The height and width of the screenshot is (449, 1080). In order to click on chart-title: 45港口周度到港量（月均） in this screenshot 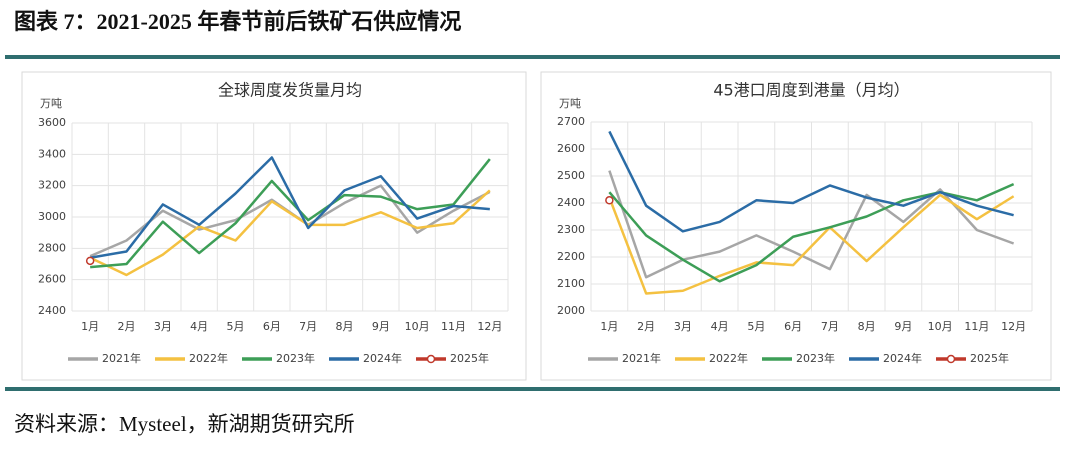, I will do `click(811, 90)`.